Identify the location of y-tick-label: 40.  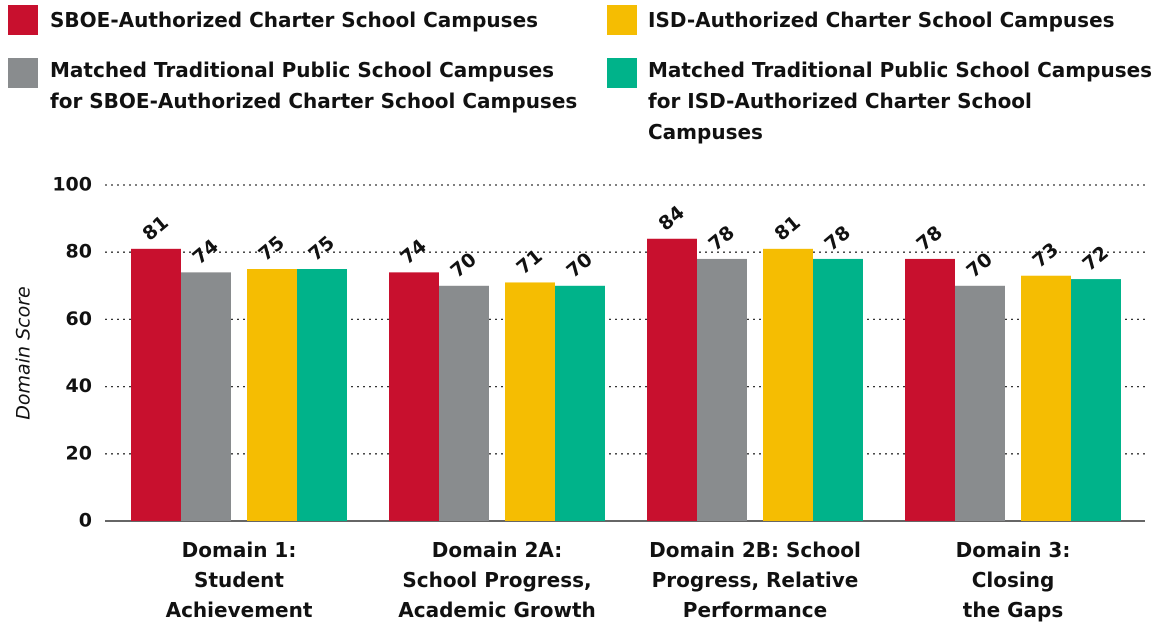
(79, 386).